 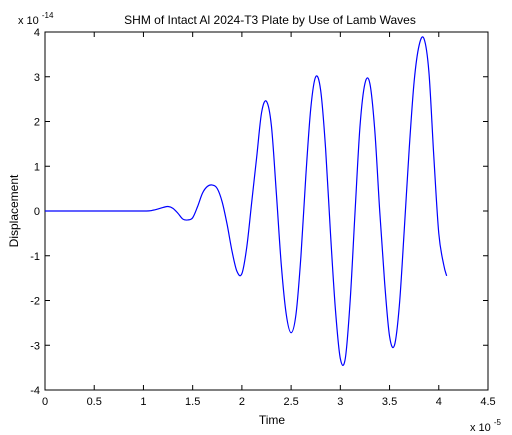 I want to click on y-tick-label: -3, so click(x=35, y=346).